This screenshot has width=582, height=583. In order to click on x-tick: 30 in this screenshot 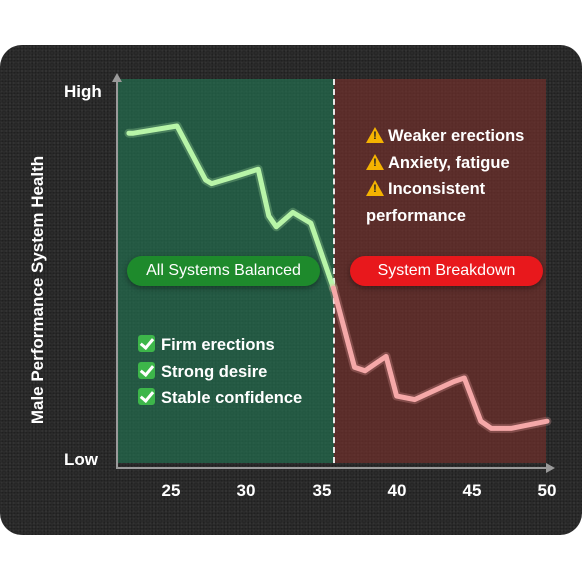, I will do `click(246, 490)`.